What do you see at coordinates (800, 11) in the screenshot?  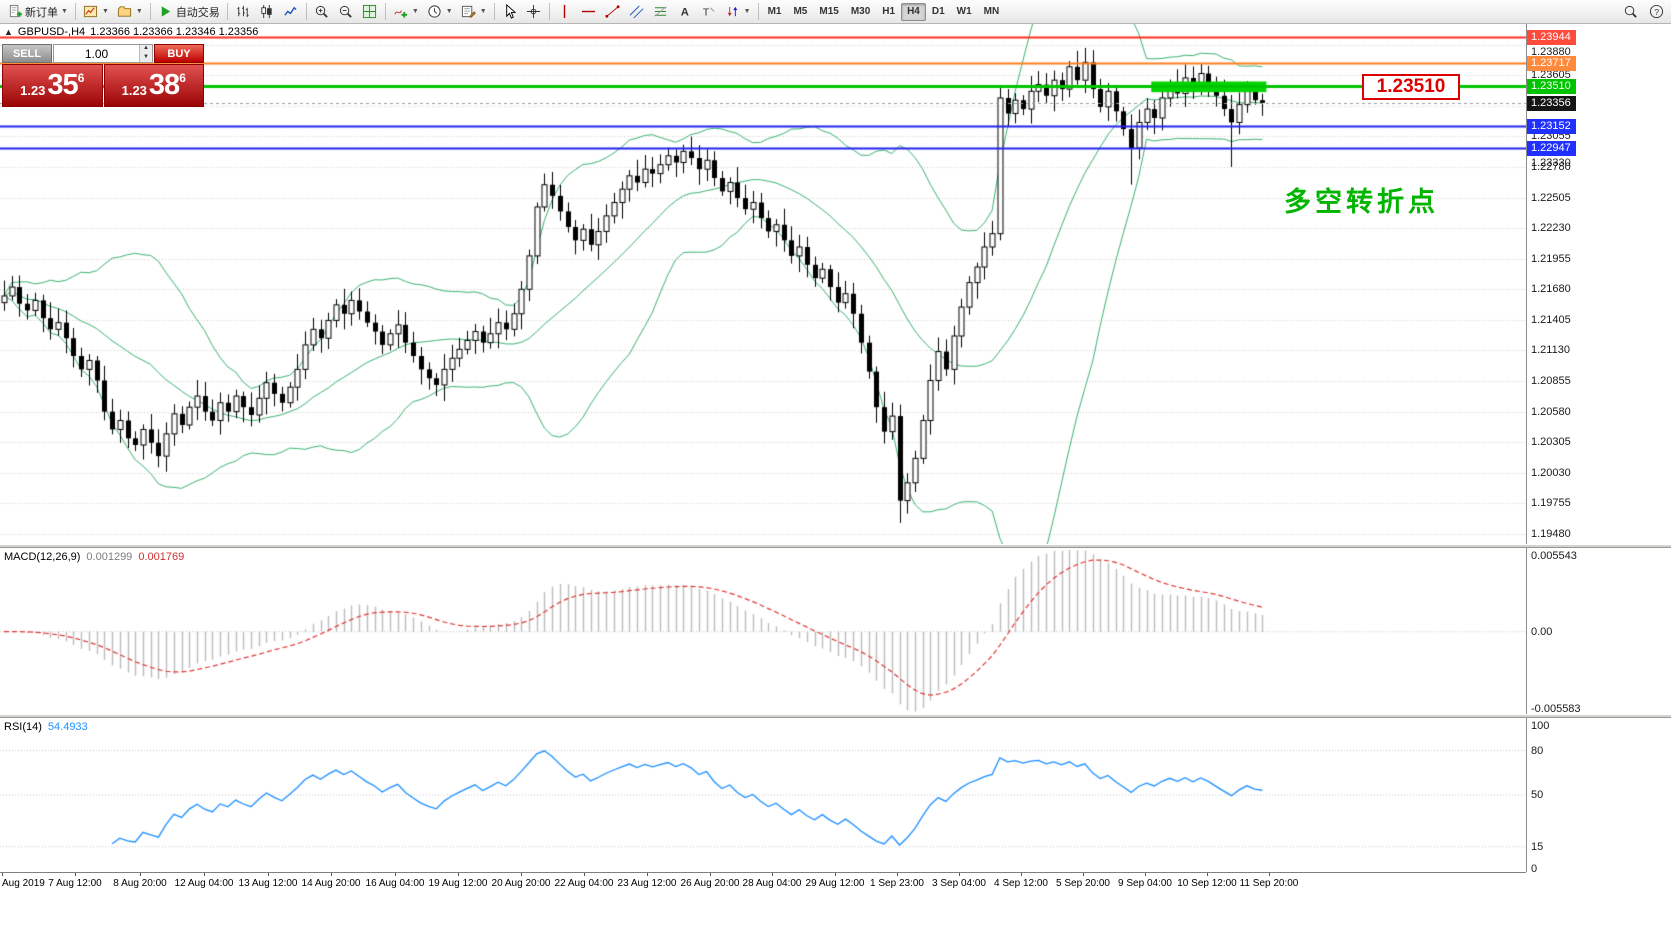 I see `timeframe-m5: M5` at bounding box center [800, 11].